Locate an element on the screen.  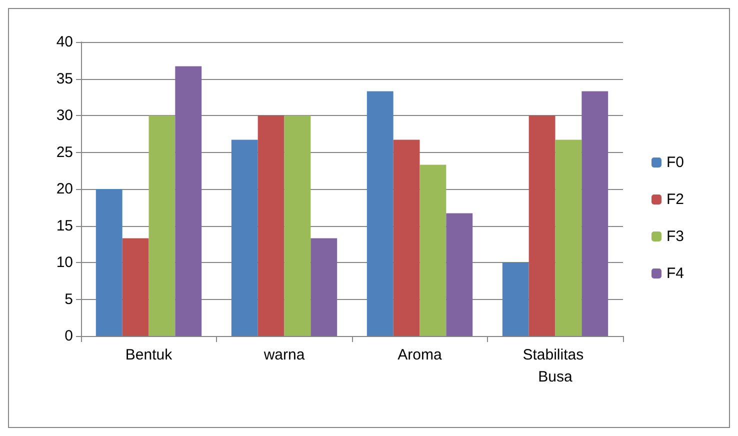
x-tick-label: warna is located at coordinates (284, 355).